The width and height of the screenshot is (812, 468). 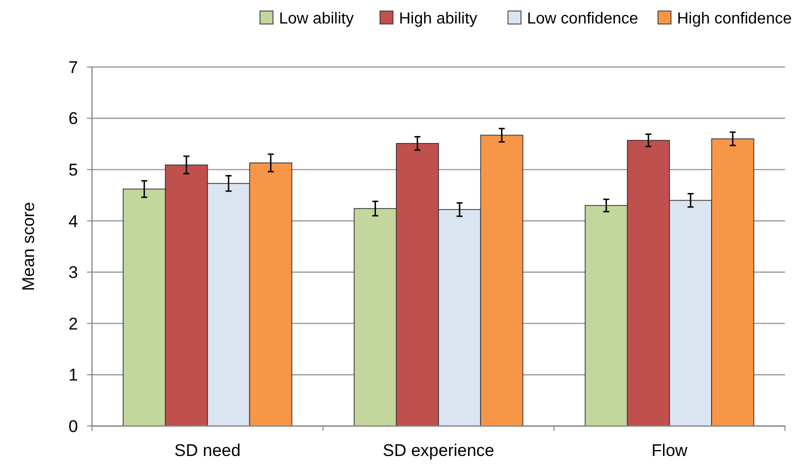 What do you see at coordinates (734, 19) in the screenshot?
I see `legend-label: High confidence` at bounding box center [734, 19].